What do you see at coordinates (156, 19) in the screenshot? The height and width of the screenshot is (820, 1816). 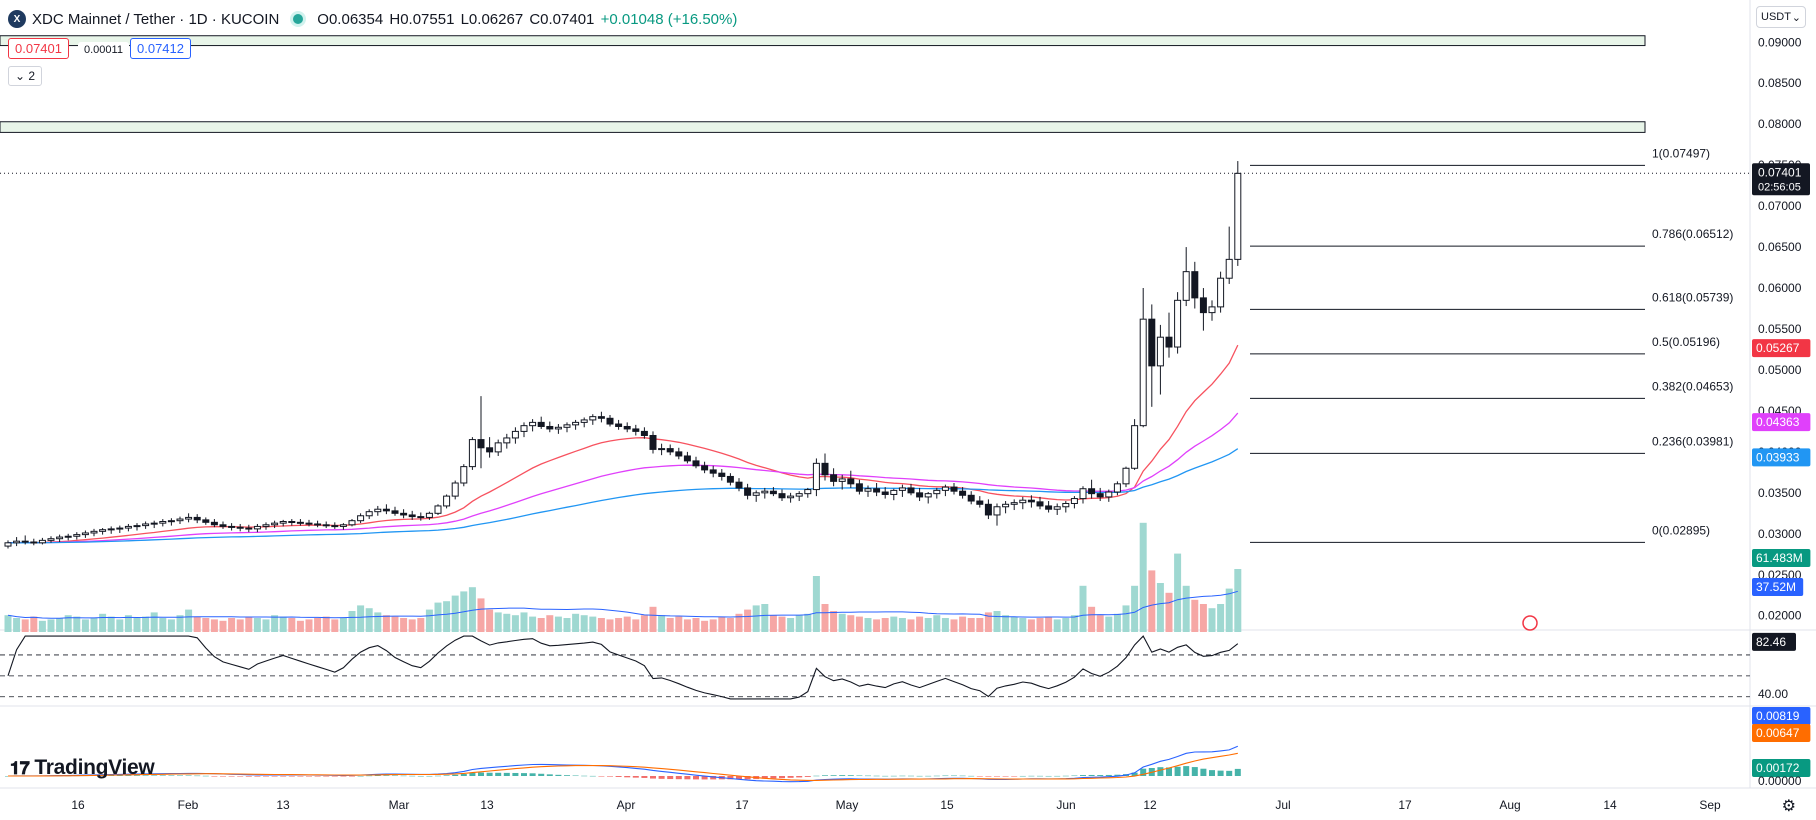 I see `symbol-title: XDC Mainnet / Tether · 1D · KUCOIN` at bounding box center [156, 19].